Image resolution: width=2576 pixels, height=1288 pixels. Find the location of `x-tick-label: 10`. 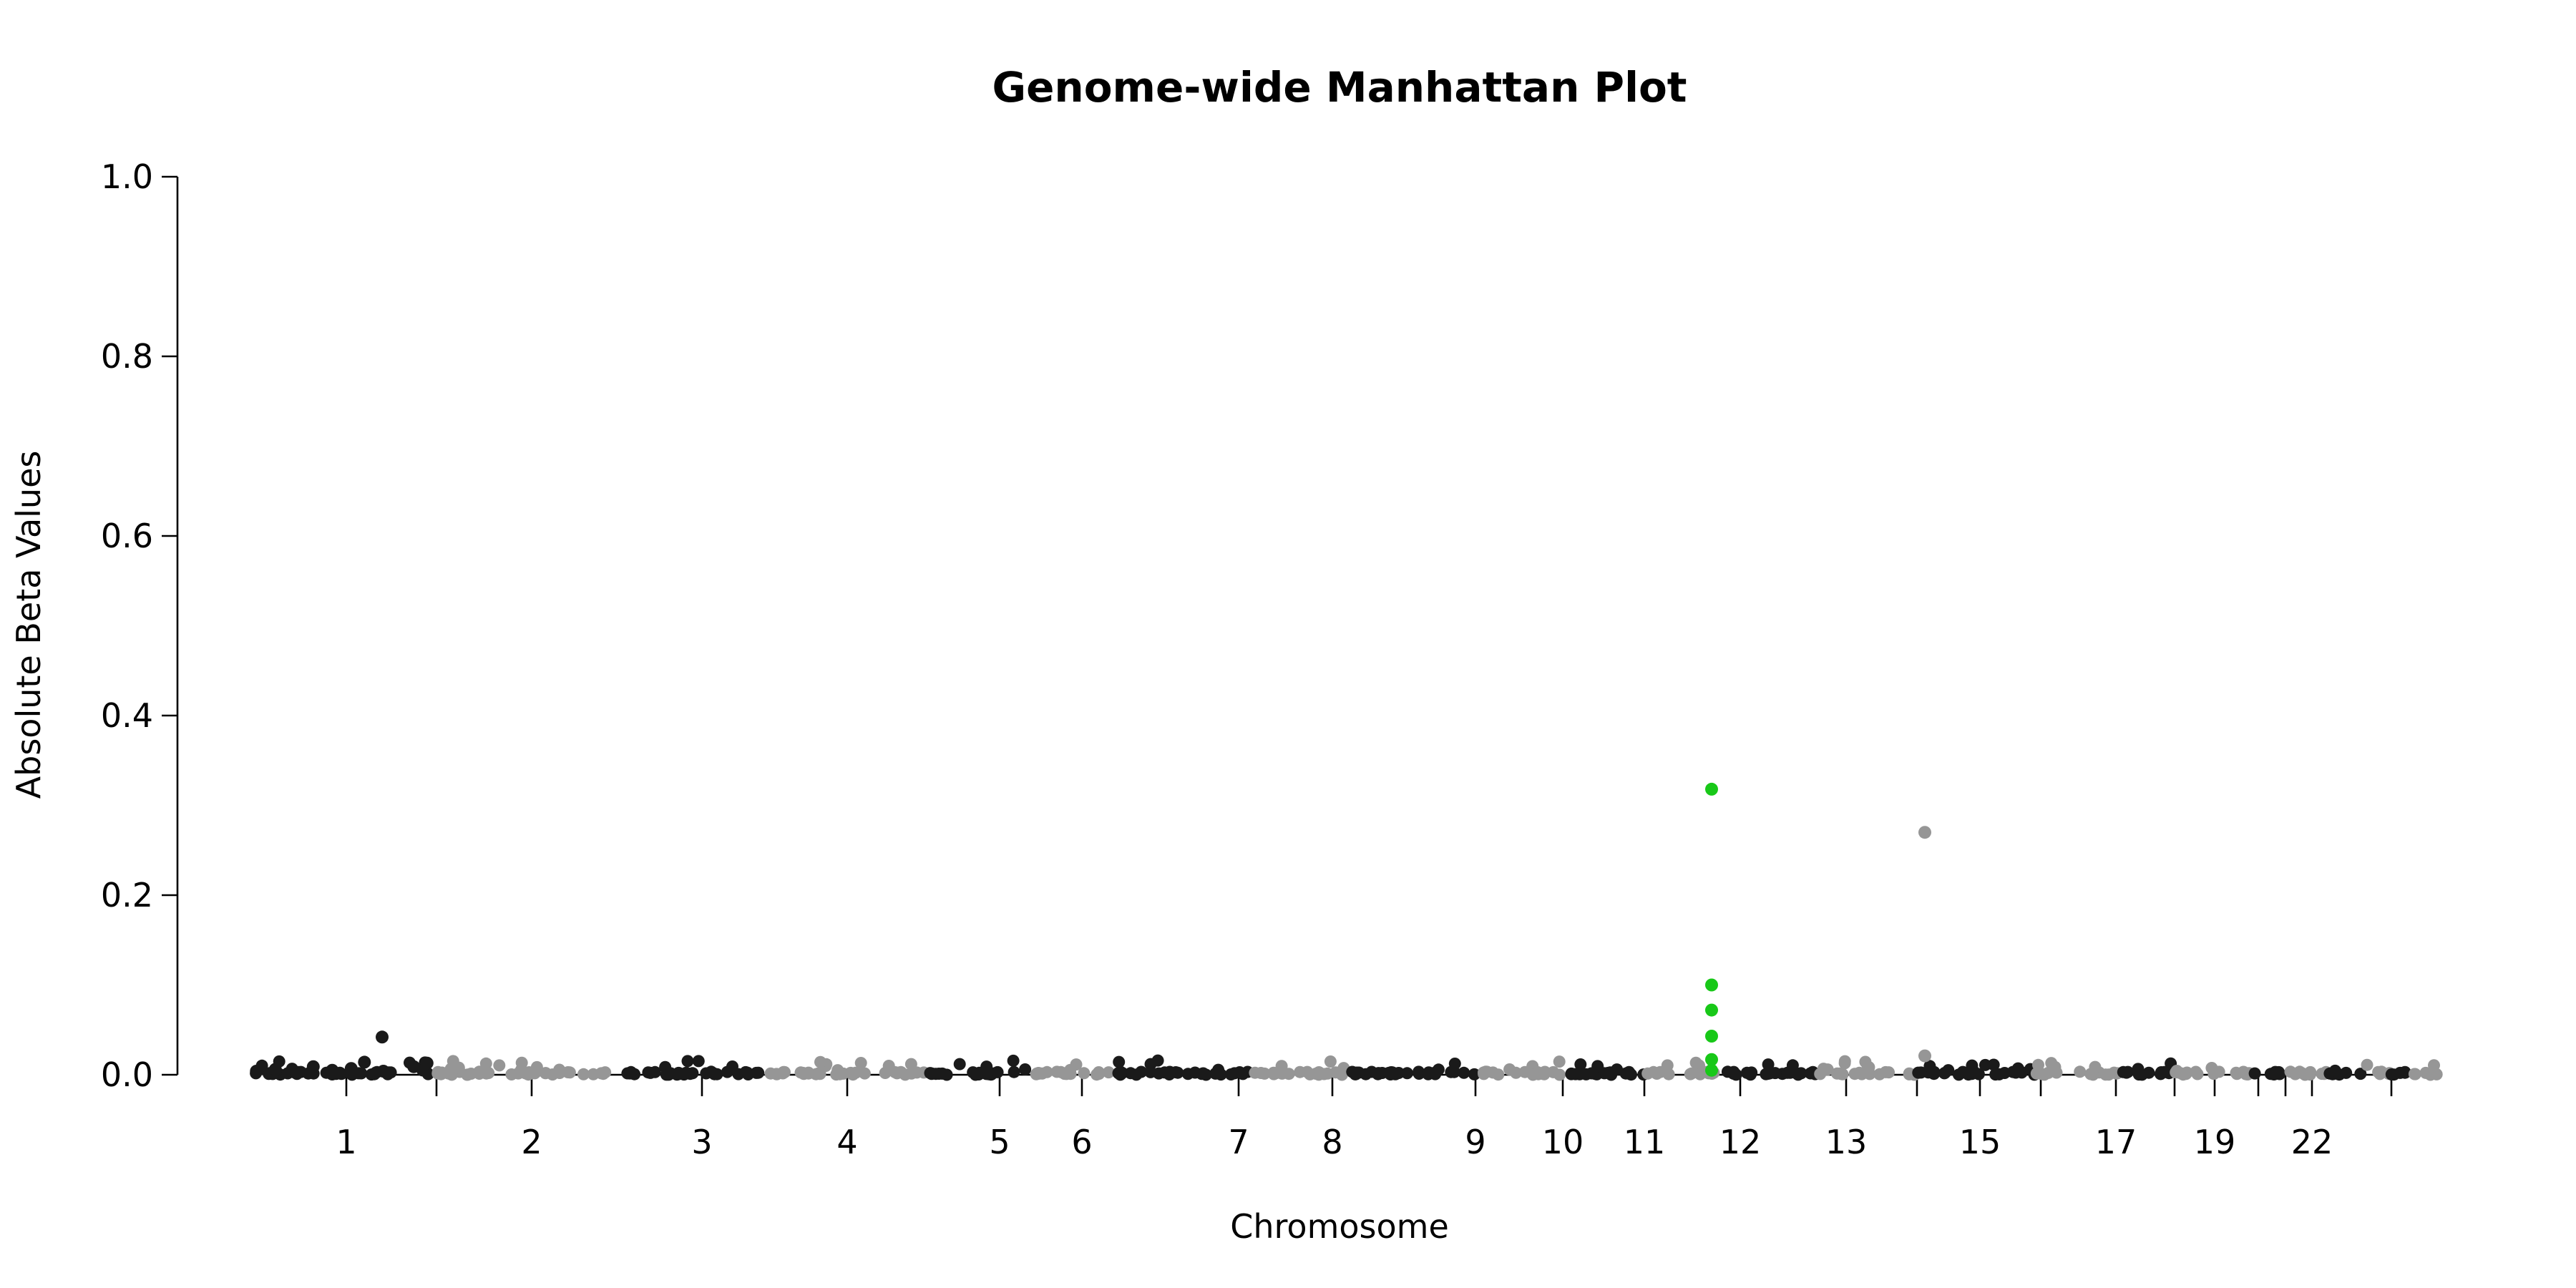

x-tick-label: 10 is located at coordinates (1563, 1142).